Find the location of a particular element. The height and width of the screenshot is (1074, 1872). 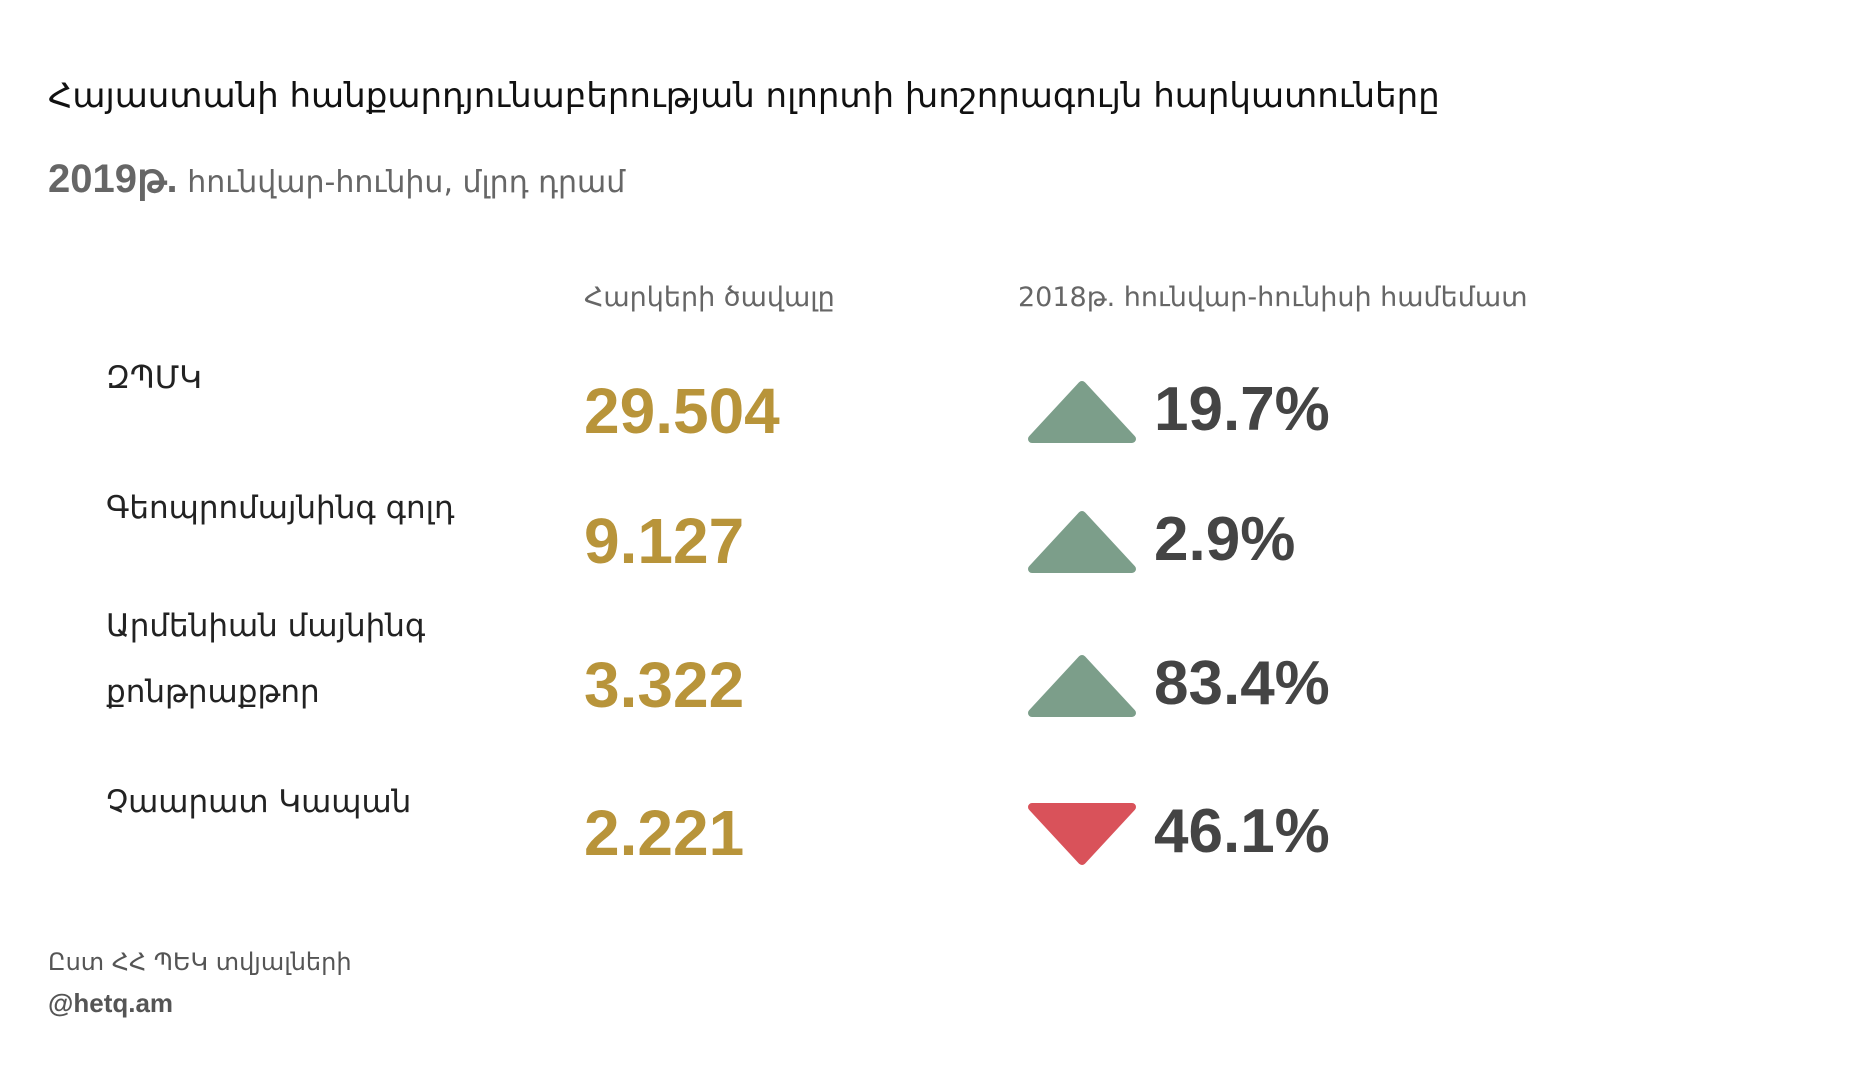

row-change: 46.1% is located at coordinates (1242, 831).